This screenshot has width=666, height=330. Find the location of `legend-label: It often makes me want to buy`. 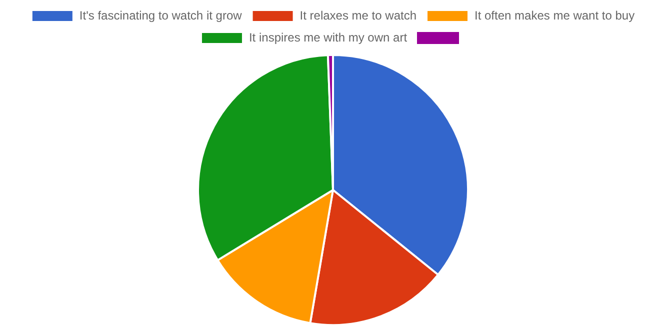

legend-label: It often makes me want to buy is located at coordinates (554, 15).